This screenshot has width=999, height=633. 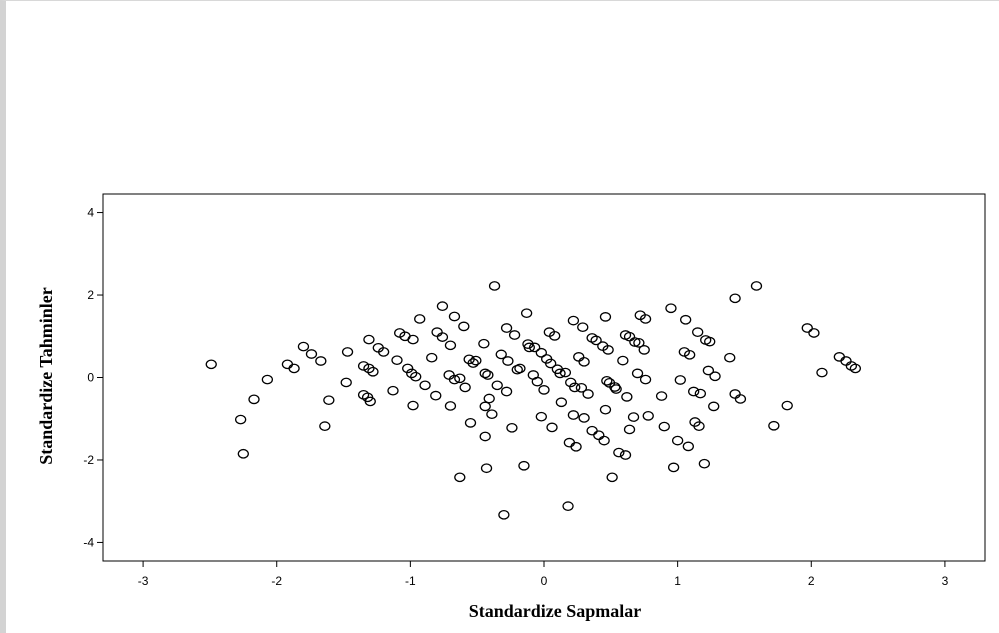 What do you see at coordinates (88, 542) in the screenshot?
I see `y-tick-label: -4` at bounding box center [88, 542].